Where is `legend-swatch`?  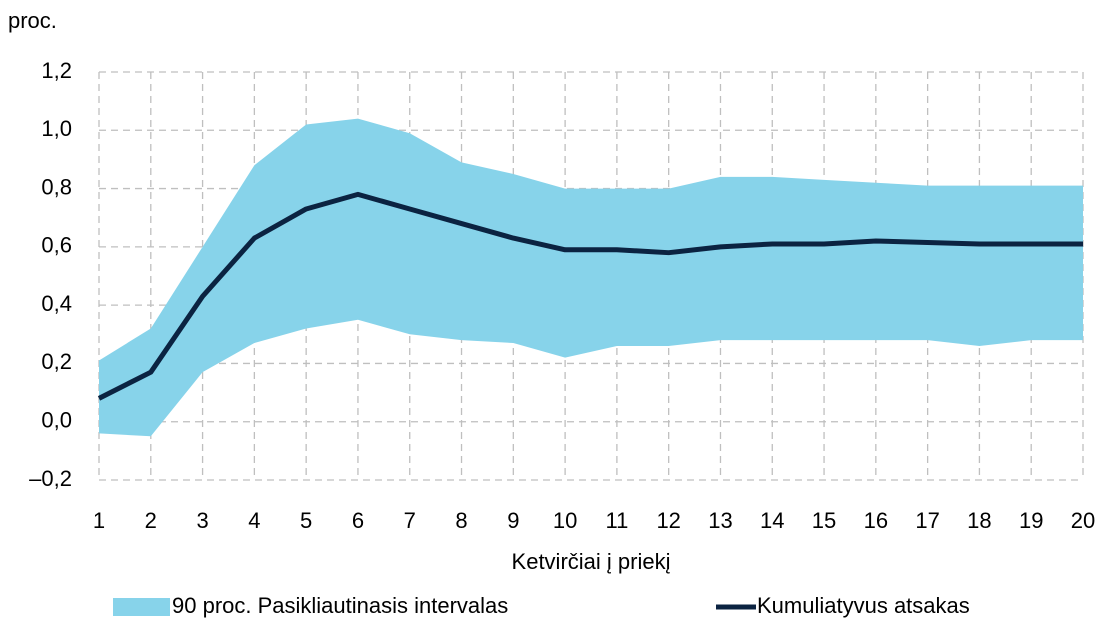
legend-swatch is located at coordinates (141, 607).